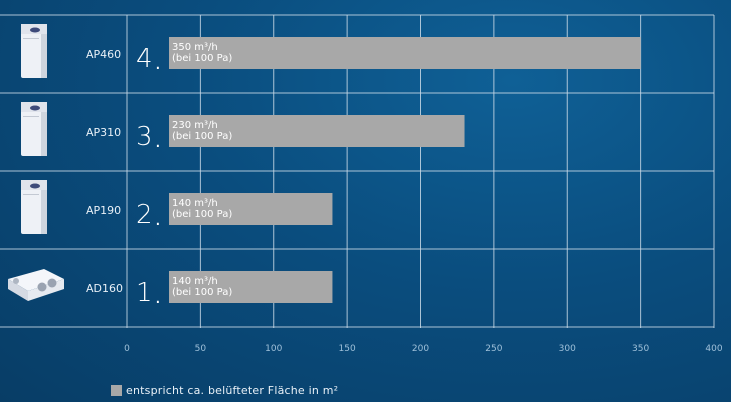 This screenshot has width=731, height=402. I want to click on legend: entspricht ca. belüfteter Fläche in m², so click(224, 390).